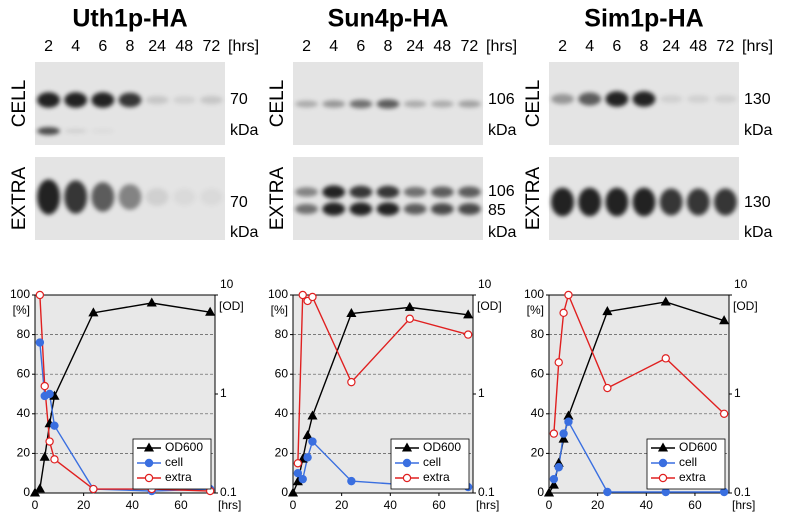 This screenshot has width=785, height=519. Describe the element at coordinates (486, 492) in the screenshot. I see `y2-tick-label: 0.1` at that location.